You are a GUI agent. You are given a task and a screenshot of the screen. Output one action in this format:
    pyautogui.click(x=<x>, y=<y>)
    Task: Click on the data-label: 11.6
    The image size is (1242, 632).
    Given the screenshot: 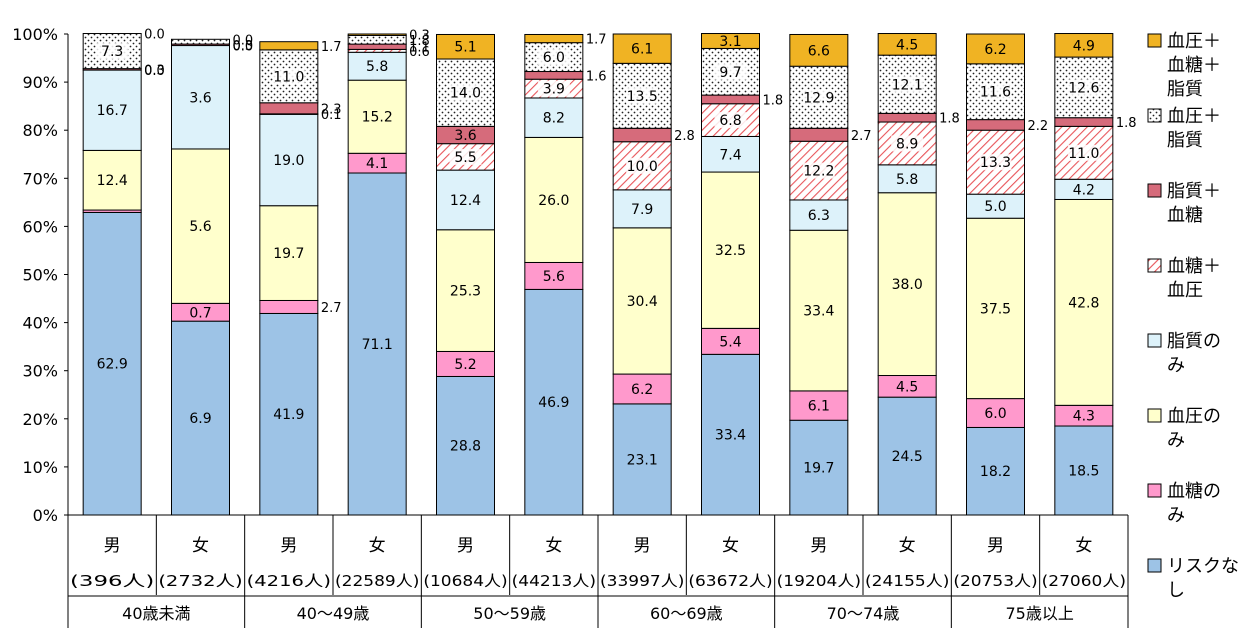 What is the action you would take?
    pyautogui.click(x=995, y=93)
    